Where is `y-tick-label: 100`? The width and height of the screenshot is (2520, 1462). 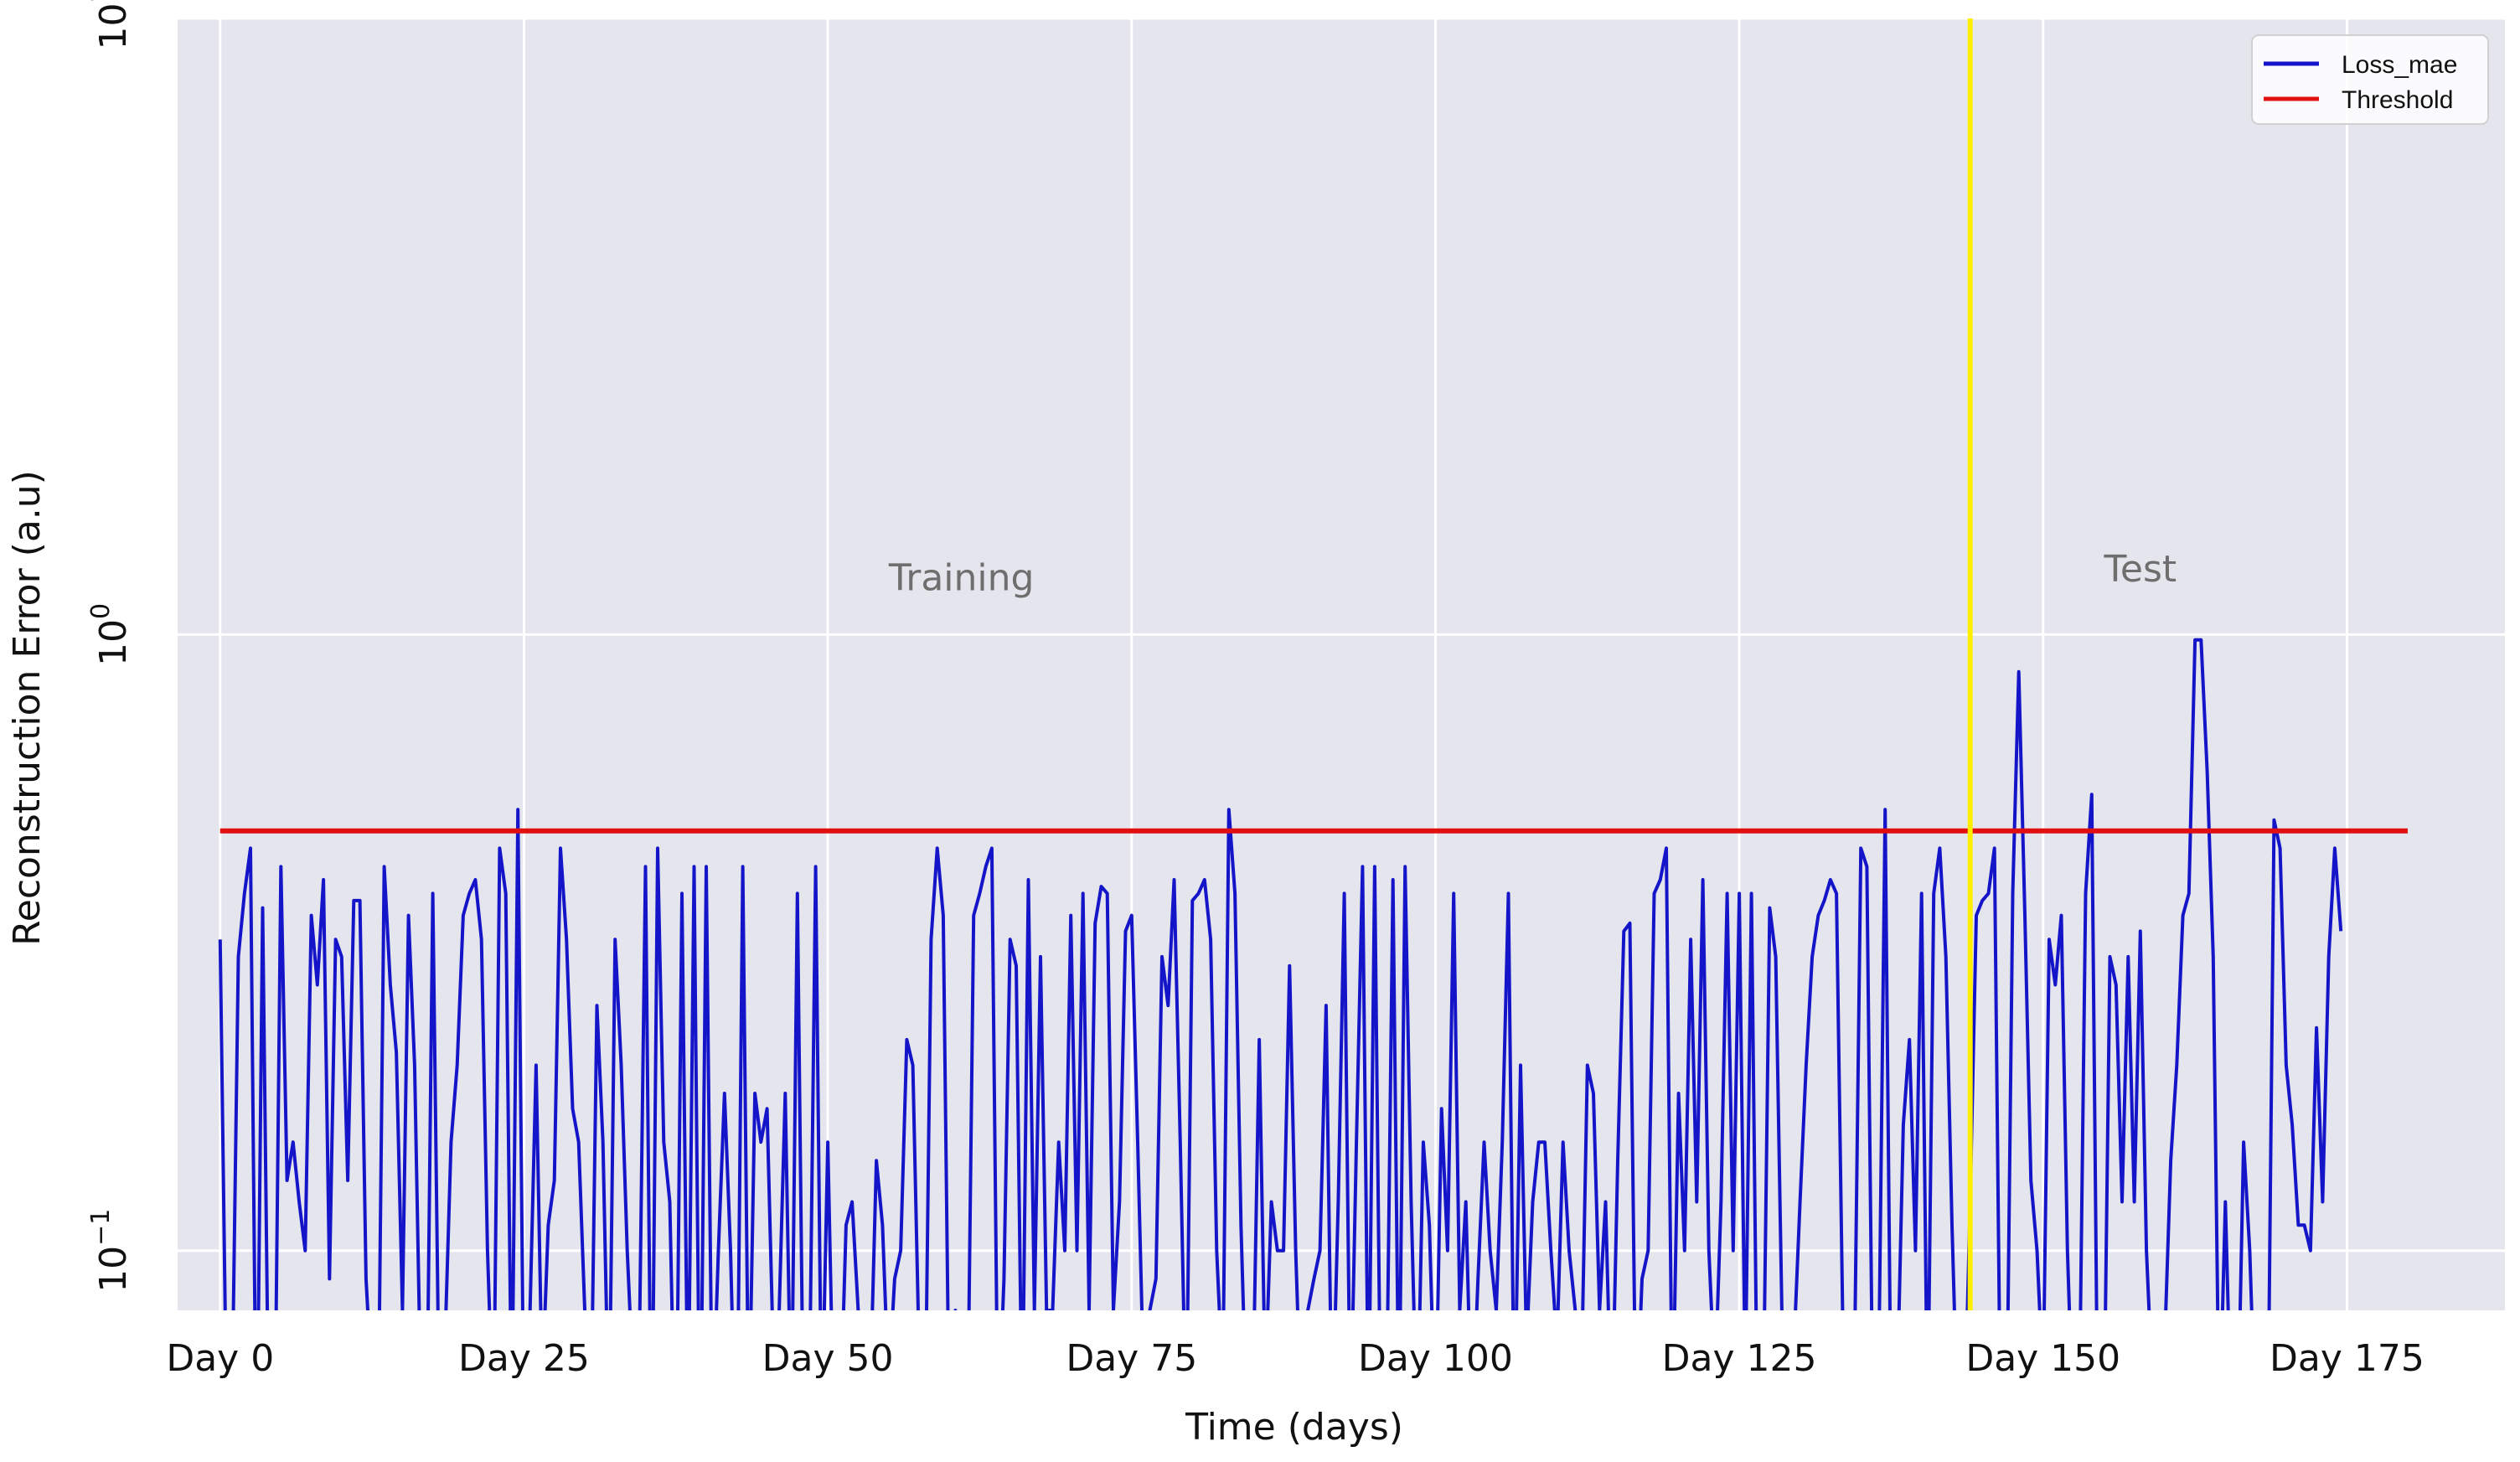
y-tick-label: 100 is located at coordinates (110, 634).